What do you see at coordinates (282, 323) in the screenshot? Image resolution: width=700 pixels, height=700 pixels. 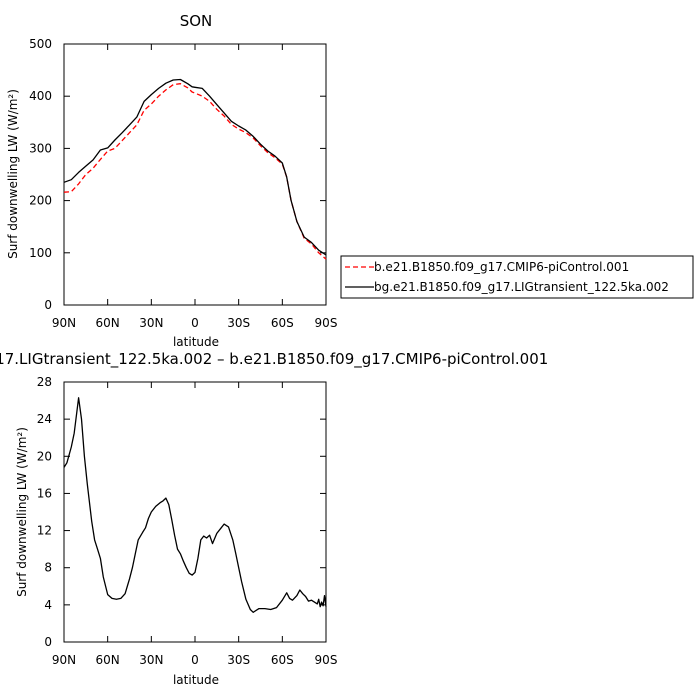 I see `top-chart-x-tick-label-5: 60S` at bounding box center [282, 323].